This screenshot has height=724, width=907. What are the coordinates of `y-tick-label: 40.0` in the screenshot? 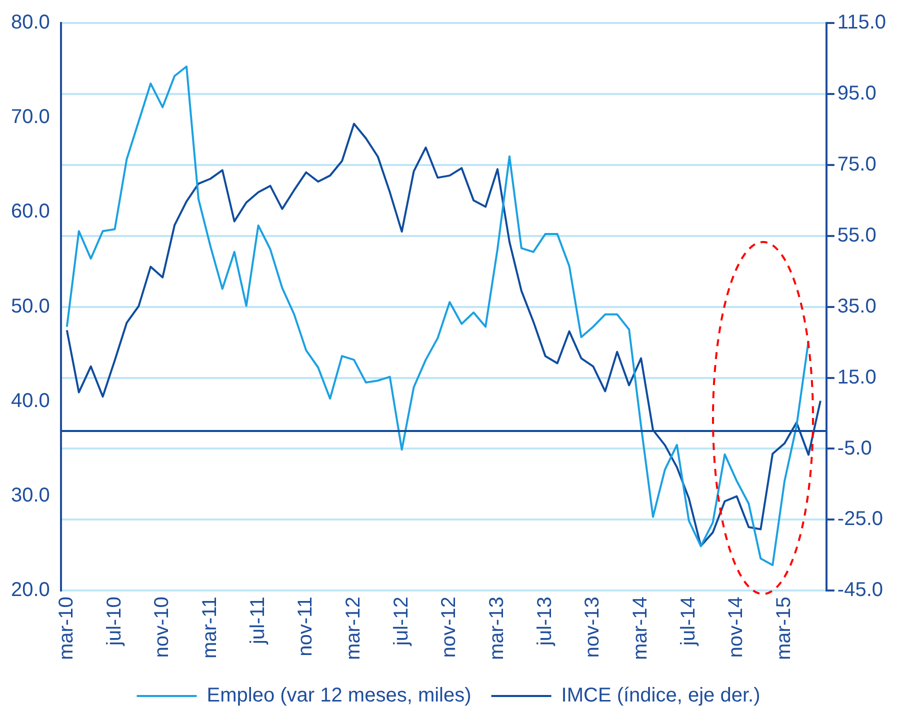 It's located at (30, 401).